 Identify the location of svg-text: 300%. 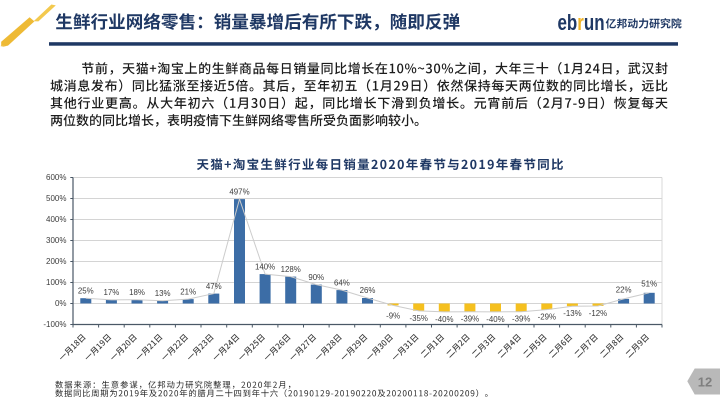
(56, 240).